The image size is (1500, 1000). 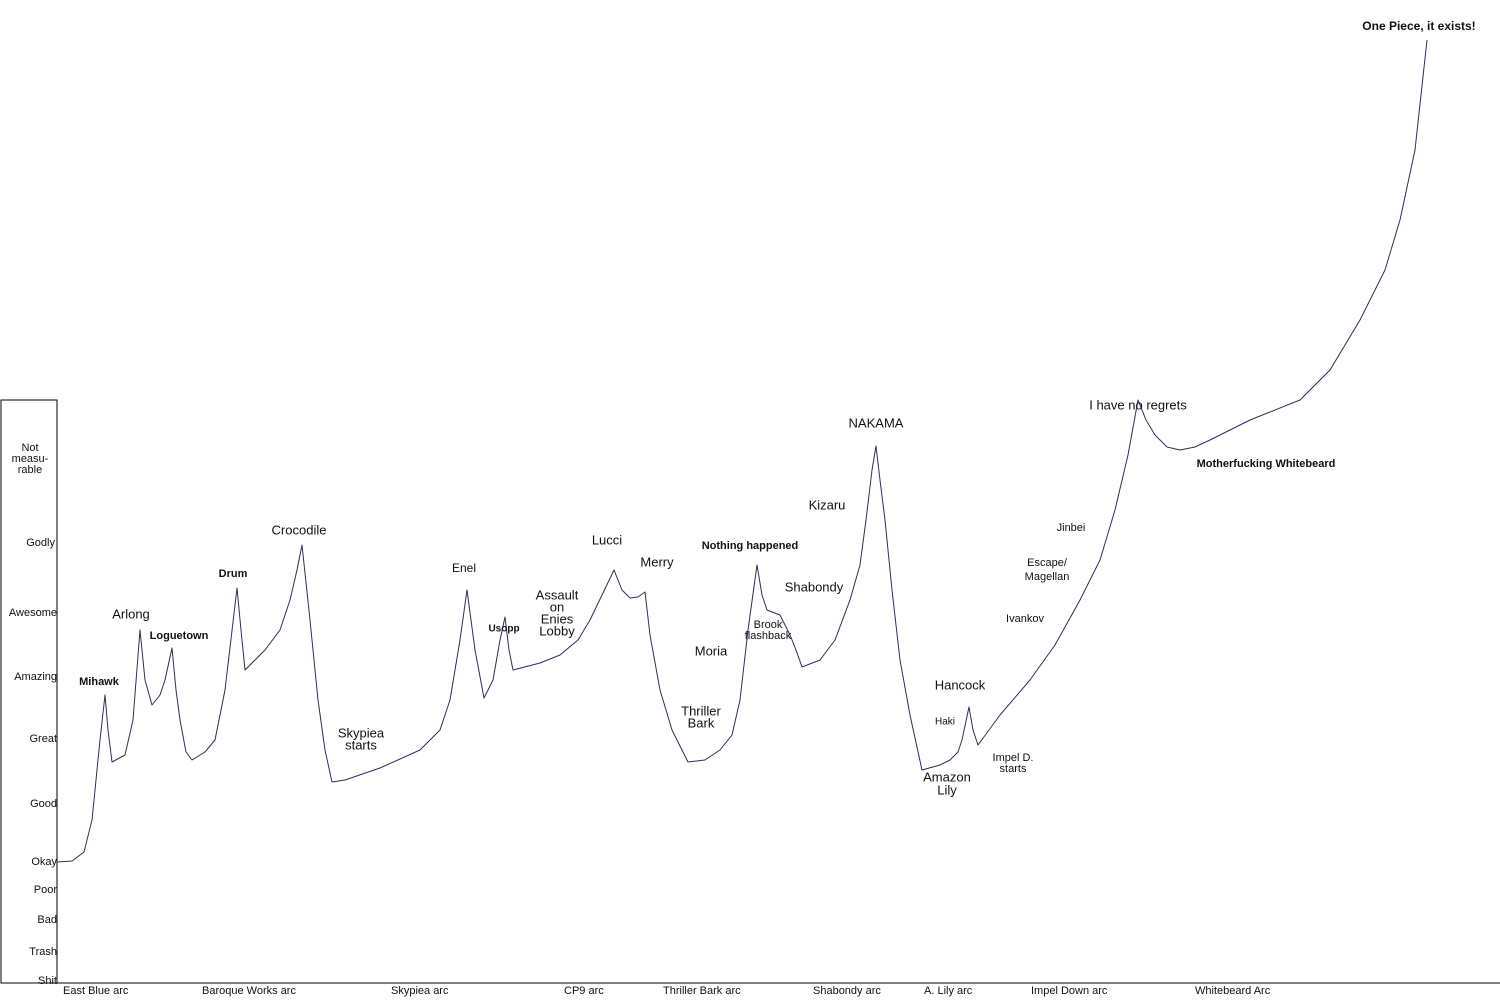 I want to click on annotation: Moria, so click(x=711, y=650).